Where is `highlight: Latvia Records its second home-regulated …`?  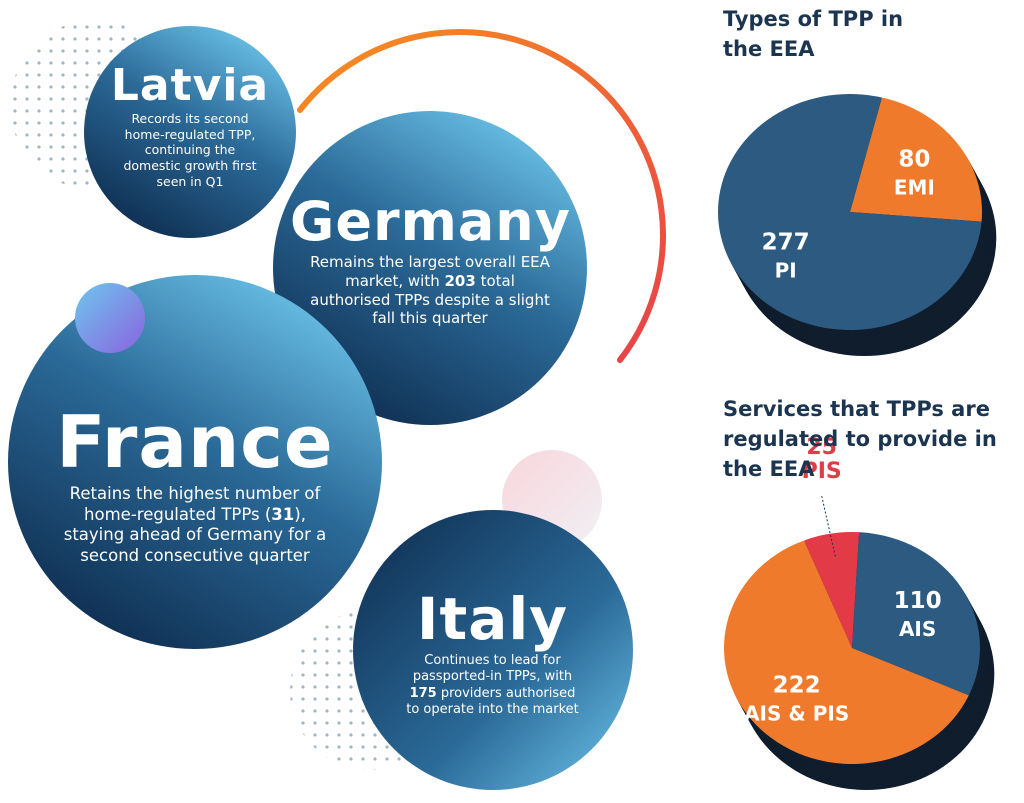 highlight: Latvia Records its second home-regulated … is located at coordinates (190, 124).